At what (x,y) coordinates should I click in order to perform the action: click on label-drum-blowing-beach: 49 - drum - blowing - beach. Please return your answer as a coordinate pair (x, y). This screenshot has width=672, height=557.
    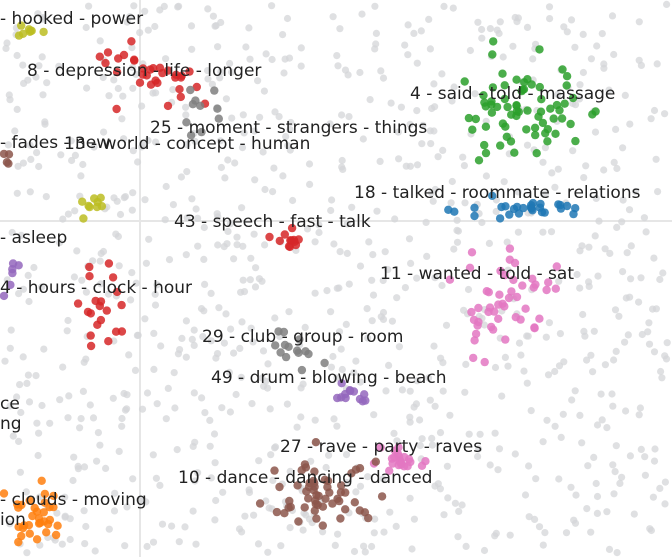
    Looking at the image, I should click on (328, 378).